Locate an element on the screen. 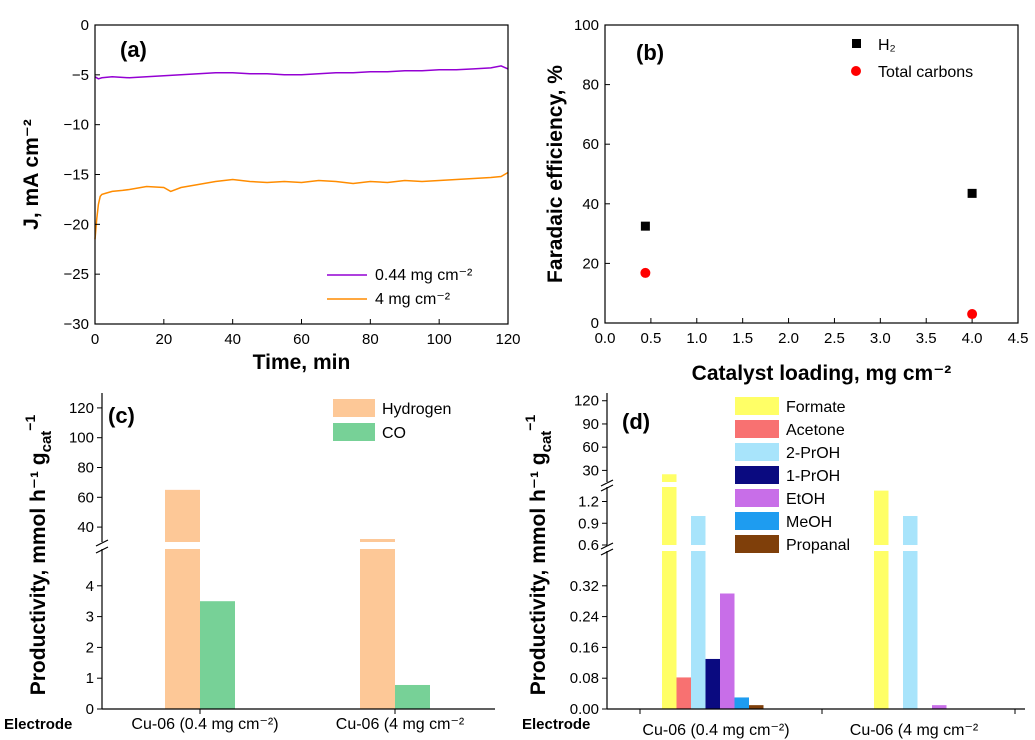 This screenshot has width=1035, height=740. panel-label: (a) is located at coordinates (133, 49).